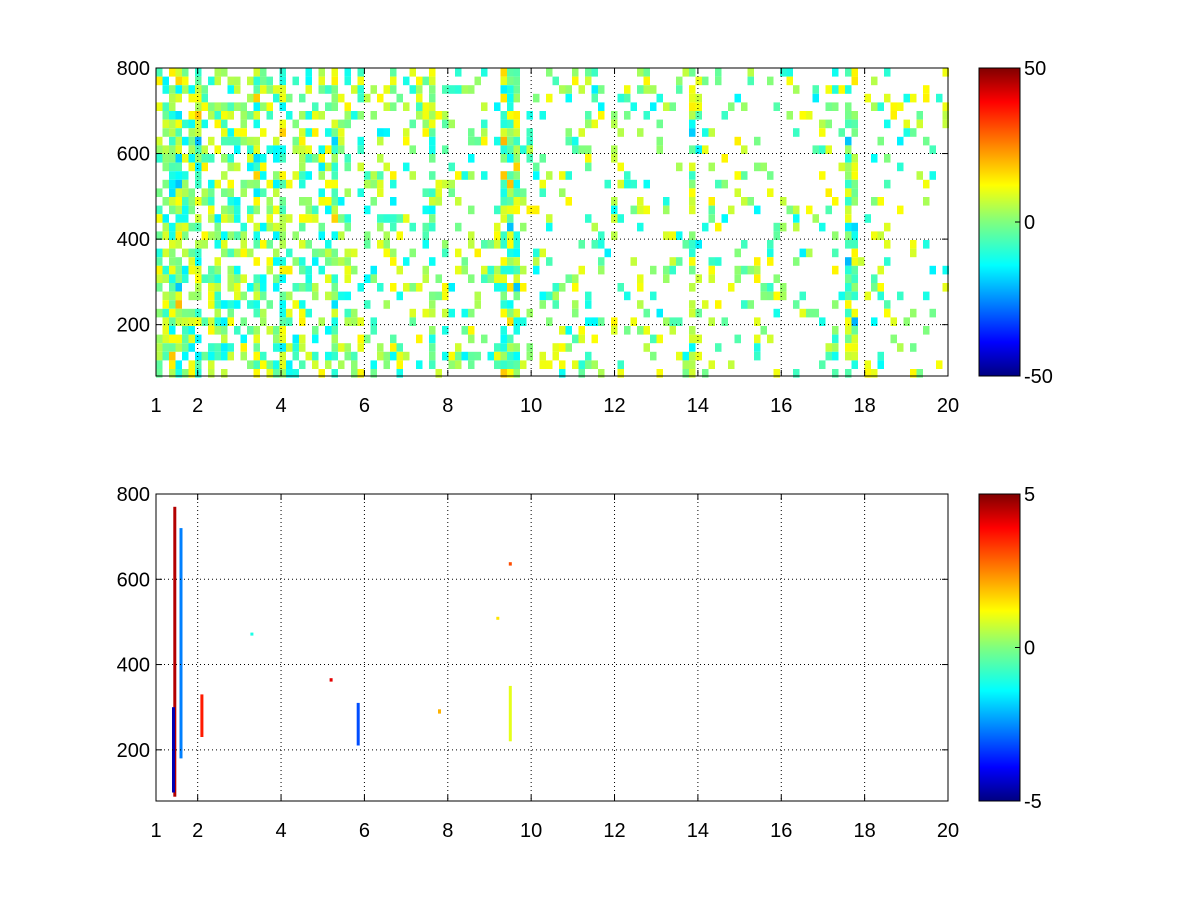  I want to click on x-tick-label: 20, so click(948, 831).